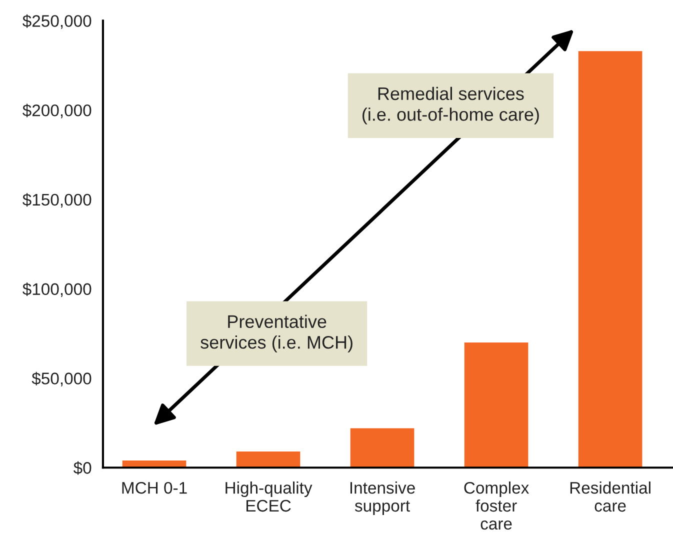 The image size is (673, 545). I want to click on y-tick-label: $200,000, so click(57, 111).